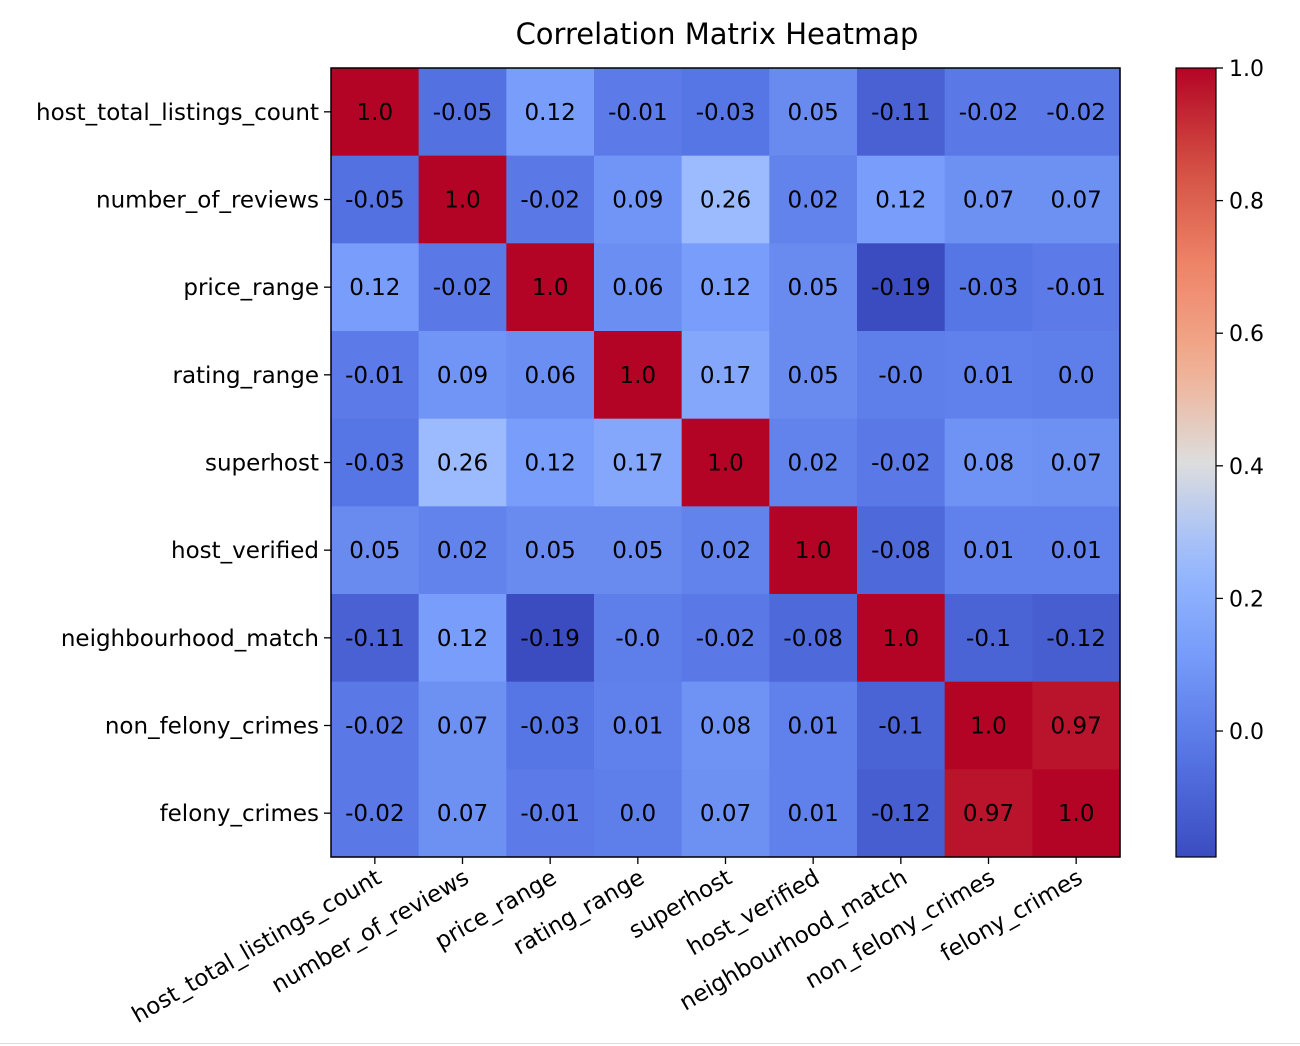  I want to click on chart-title: Correlation Matrix Heatmap, so click(717, 34).